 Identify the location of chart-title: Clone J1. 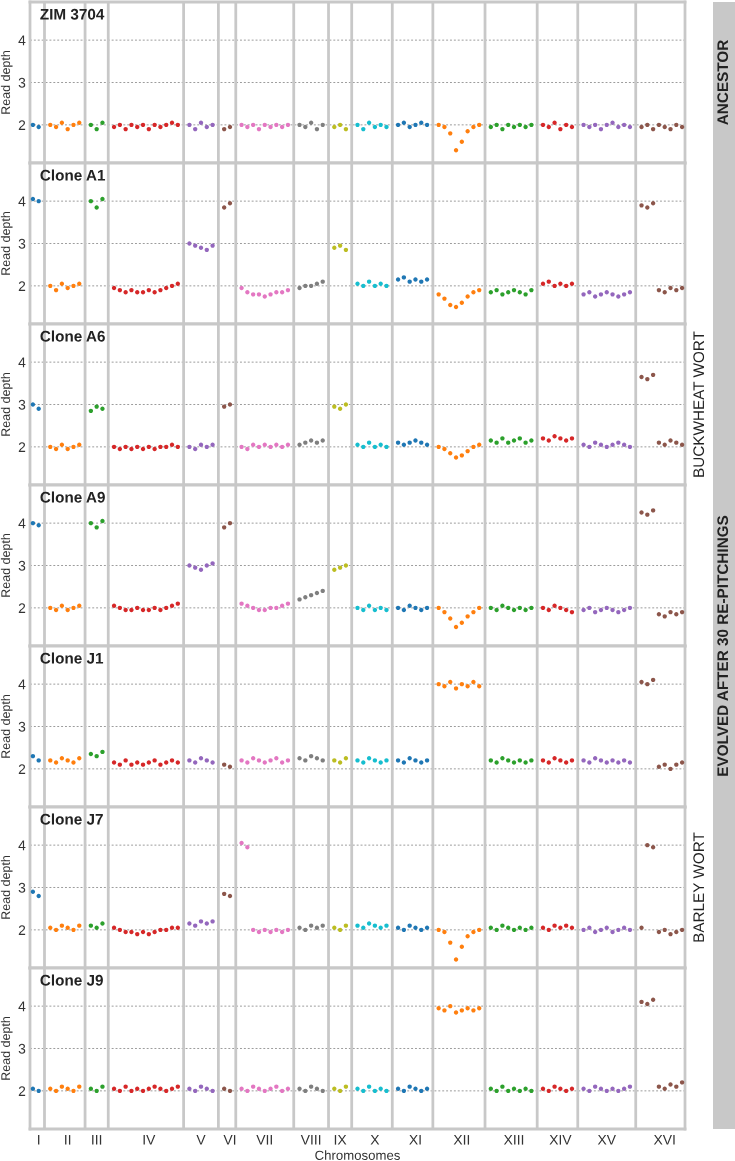
(72, 658).